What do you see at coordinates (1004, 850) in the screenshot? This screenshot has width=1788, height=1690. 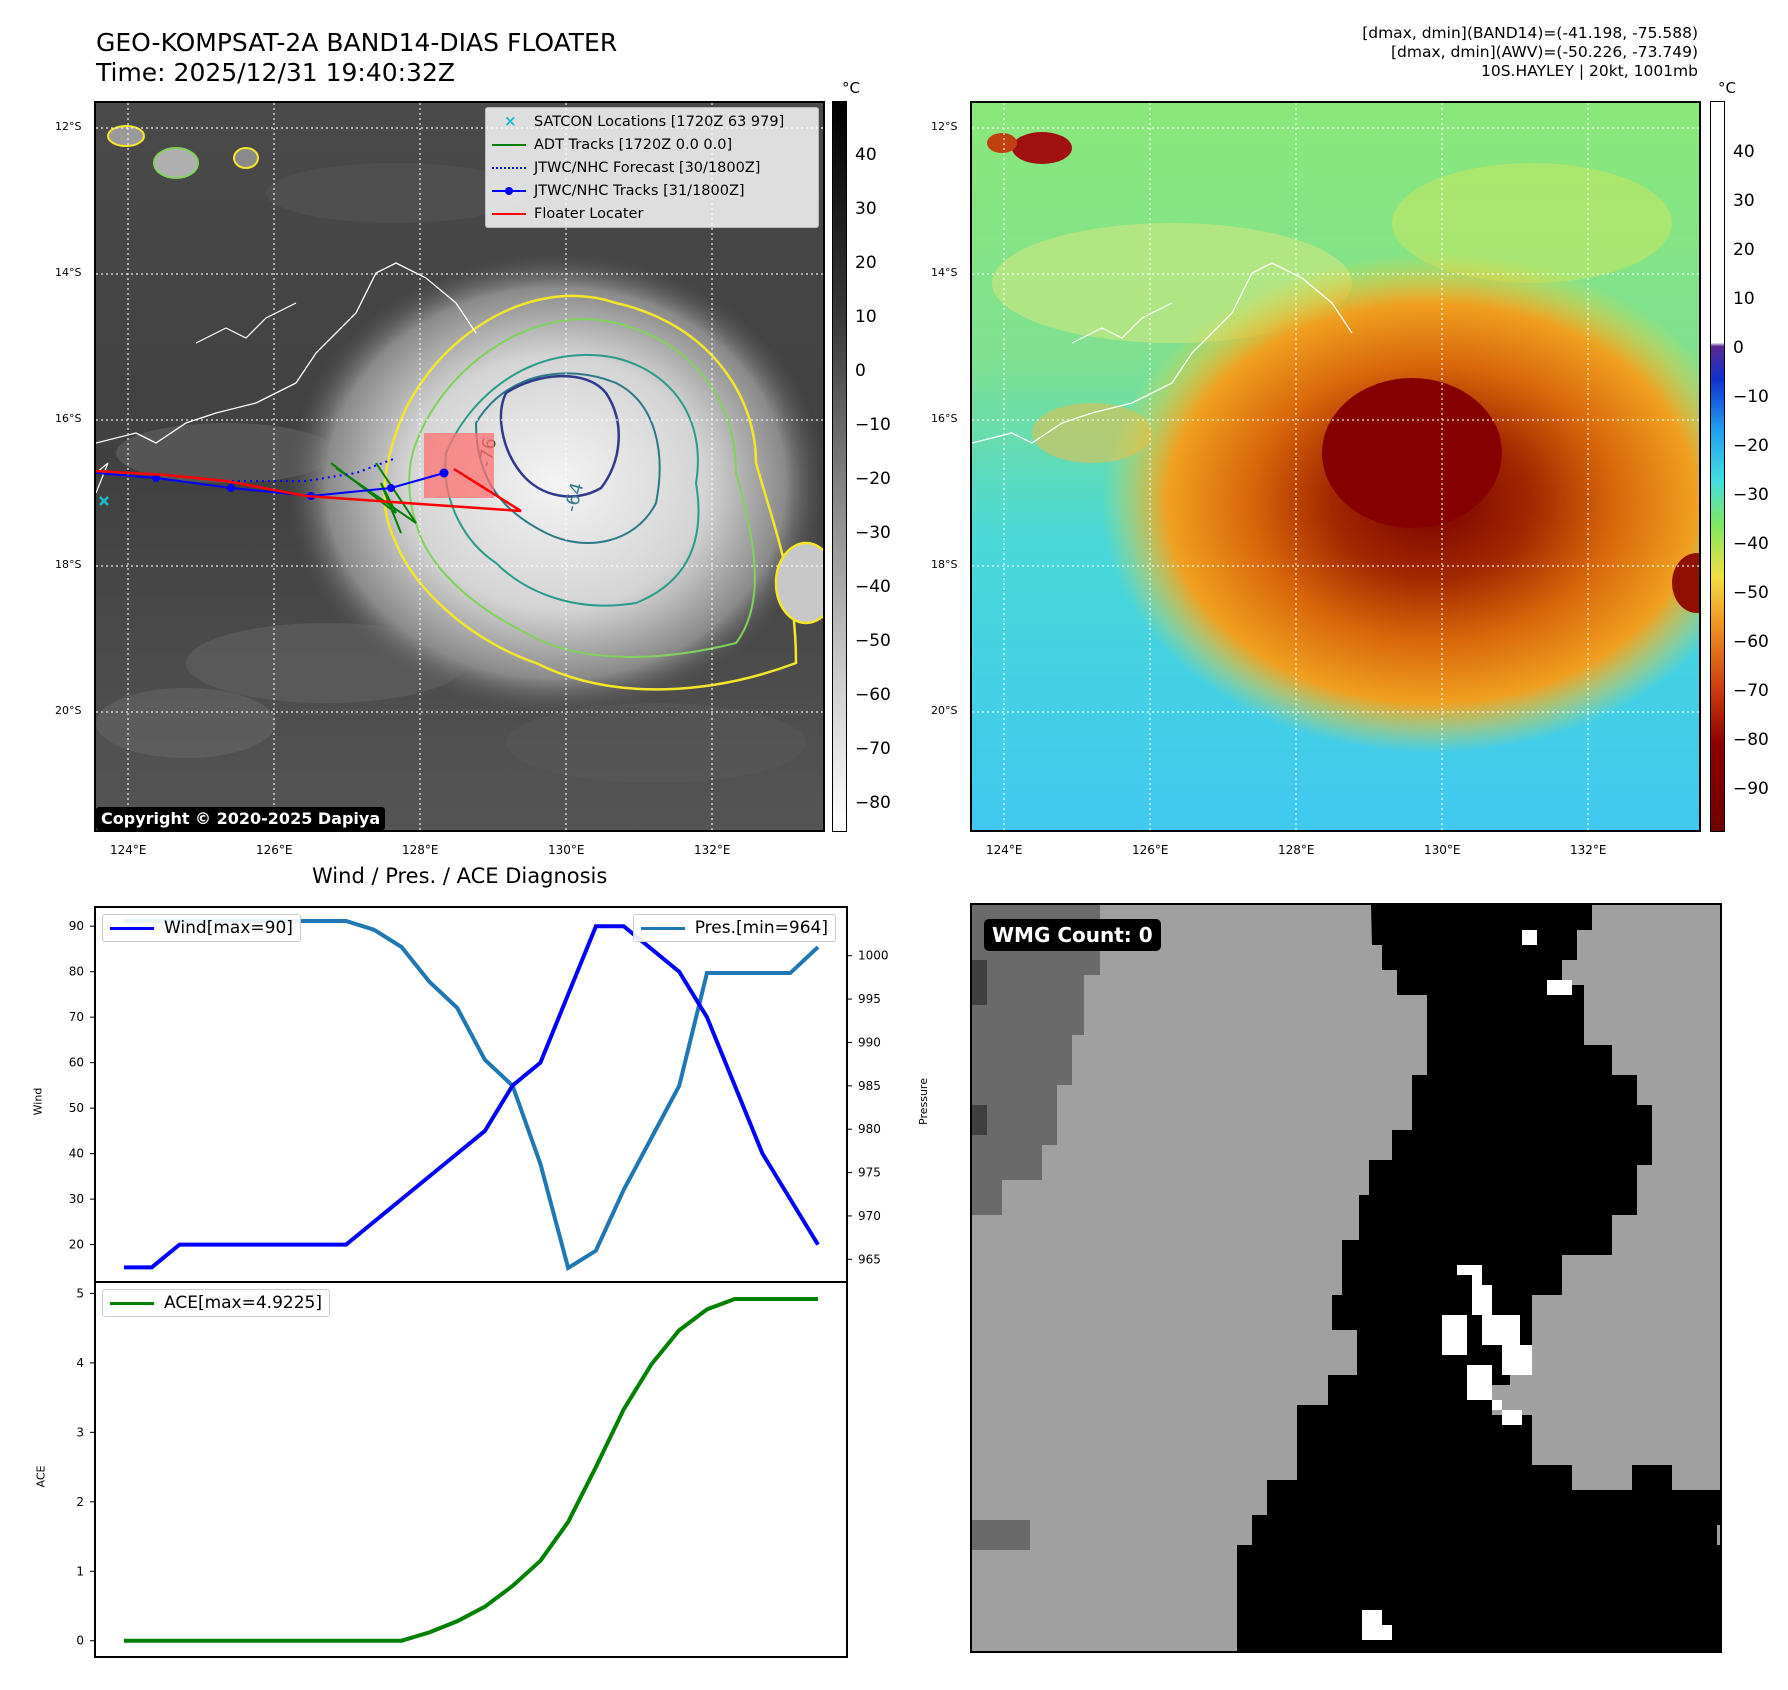 I see `awv-lon-label-124e: 124°E` at bounding box center [1004, 850].